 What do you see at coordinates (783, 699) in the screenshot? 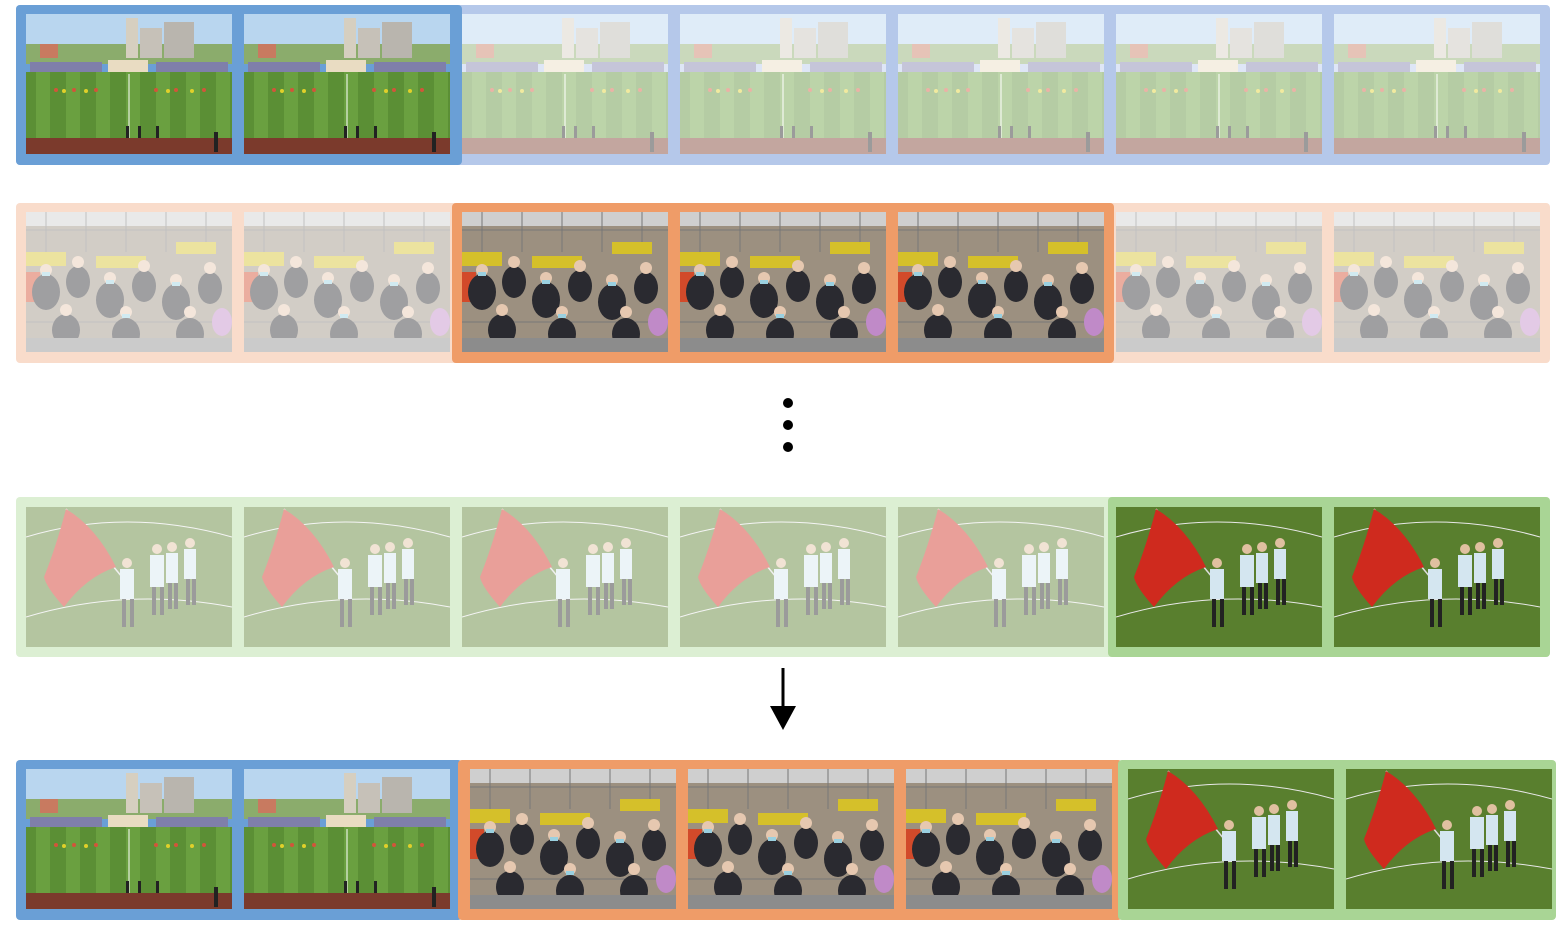
I see `down-arrow-icon` at bounding box center [783, 699].